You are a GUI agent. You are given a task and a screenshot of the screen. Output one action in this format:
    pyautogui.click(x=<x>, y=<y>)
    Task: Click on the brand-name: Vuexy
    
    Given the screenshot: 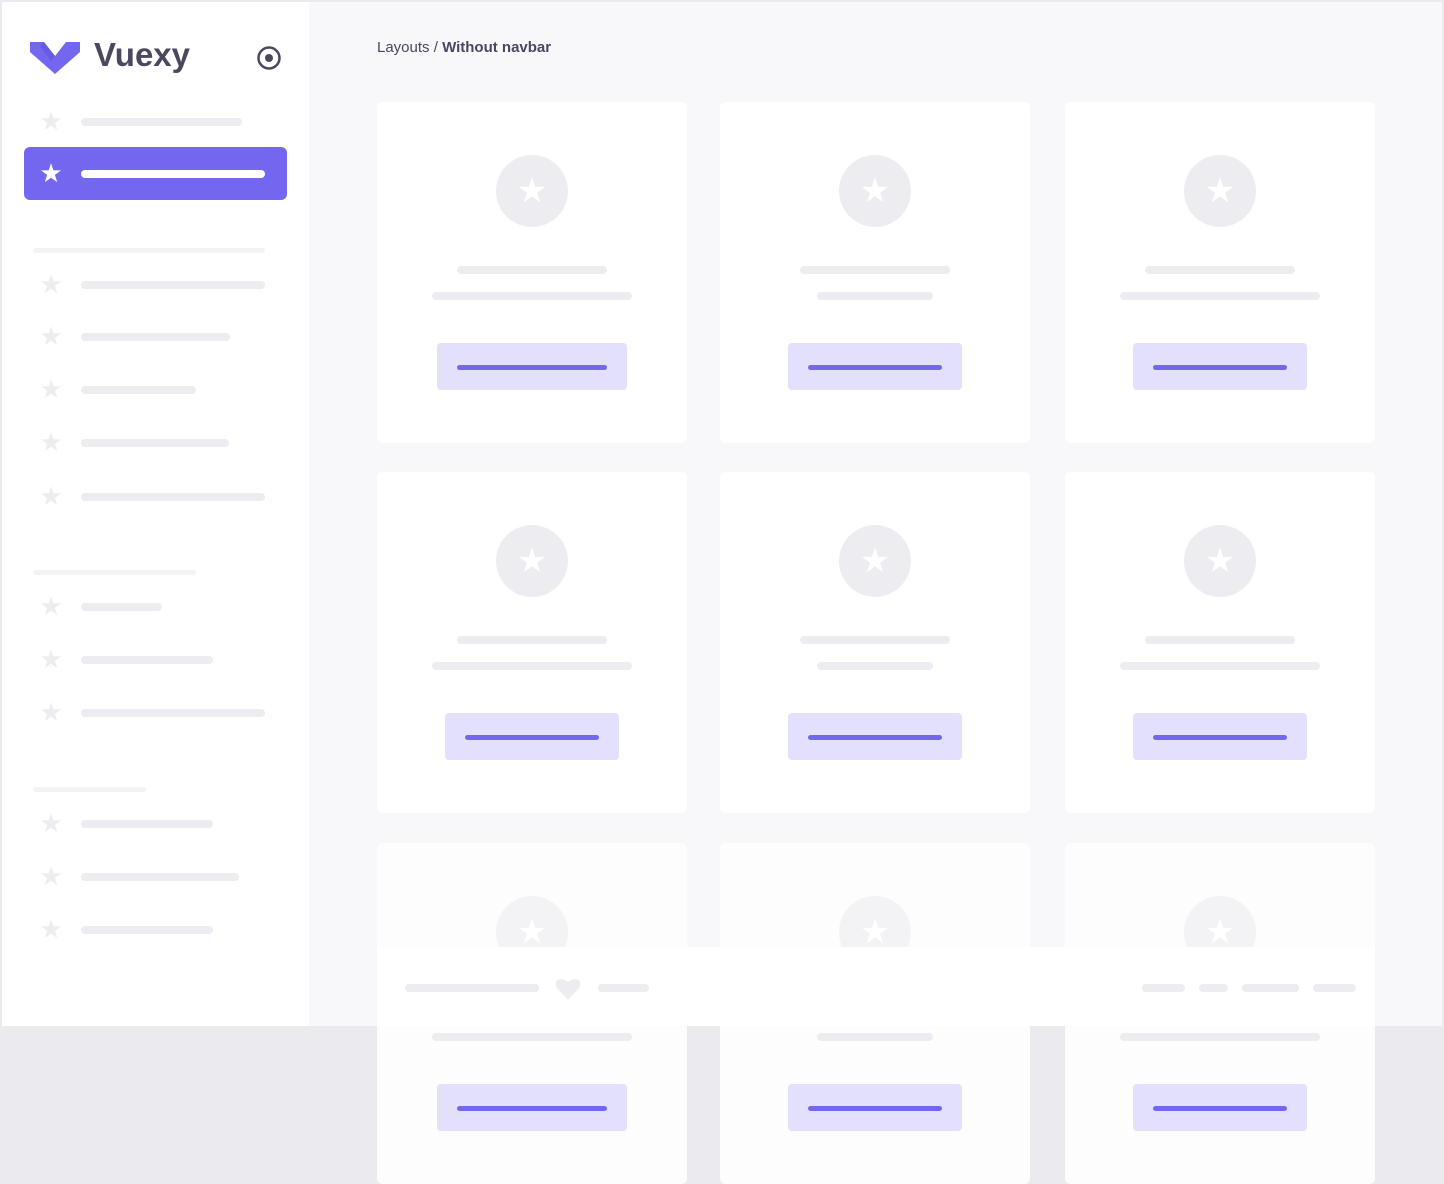 What is the action you would take?
    pyautogui.click(x=142, y=54)
    